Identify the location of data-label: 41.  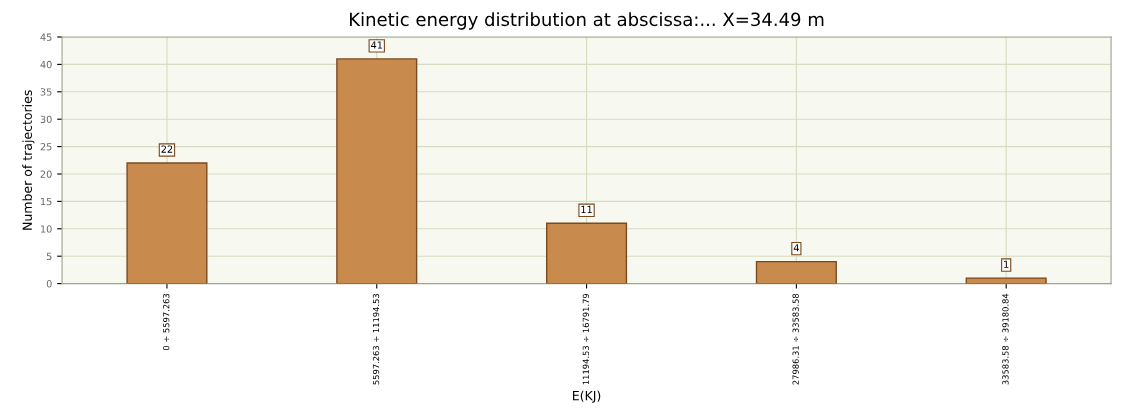
(377, 45).